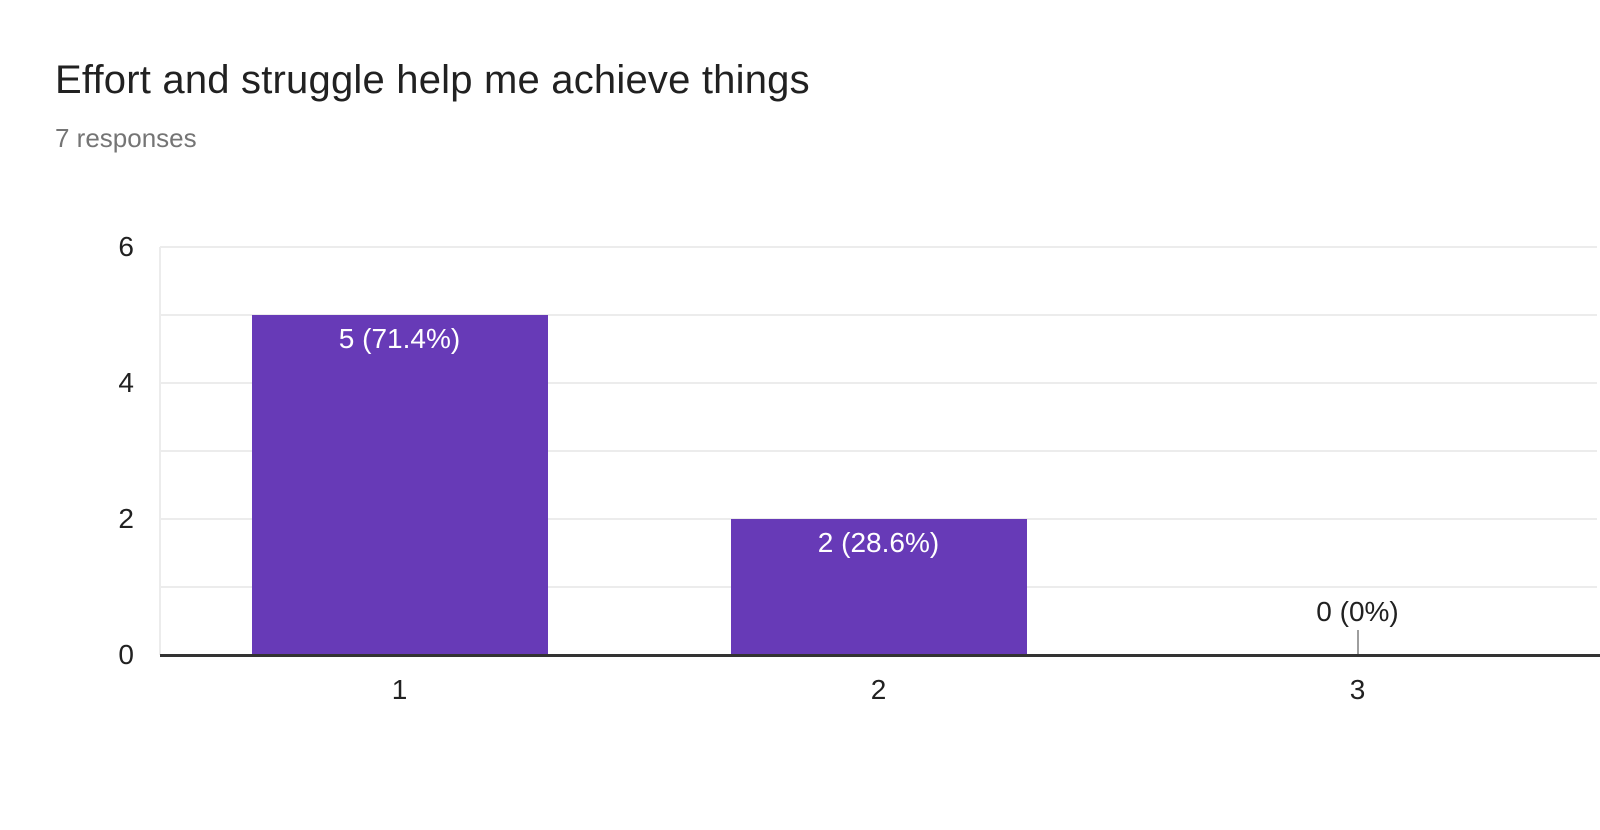 This screenshot has height=830, width=1600. I want to click on x-axis-tick-label: 1, so click(399, 689).